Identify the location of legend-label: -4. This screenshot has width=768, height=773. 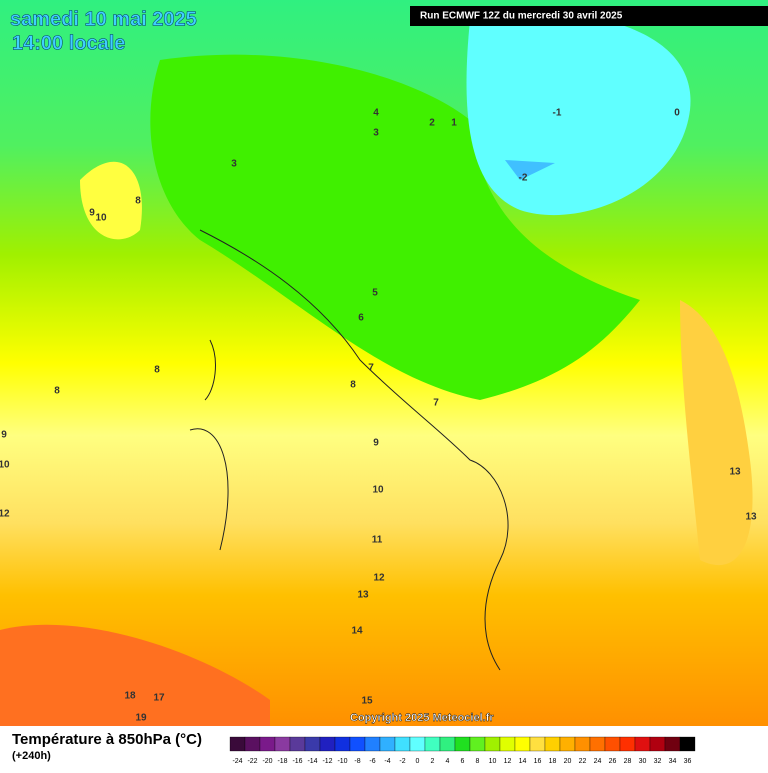
(387, 761).